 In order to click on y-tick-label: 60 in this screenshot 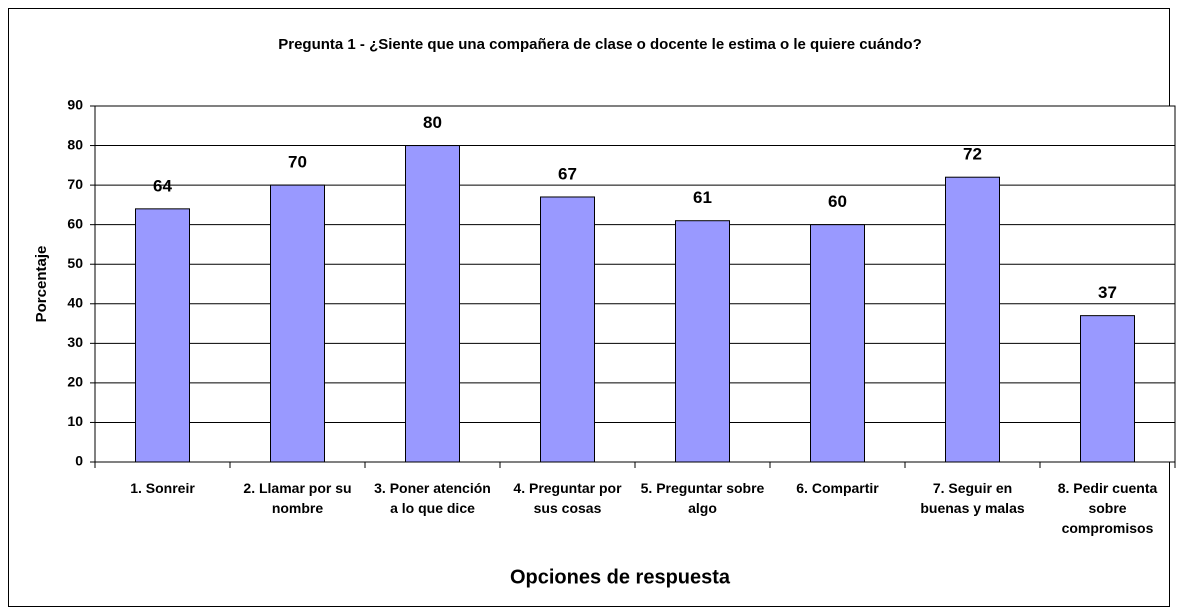, I will do `click(75, 223)`.